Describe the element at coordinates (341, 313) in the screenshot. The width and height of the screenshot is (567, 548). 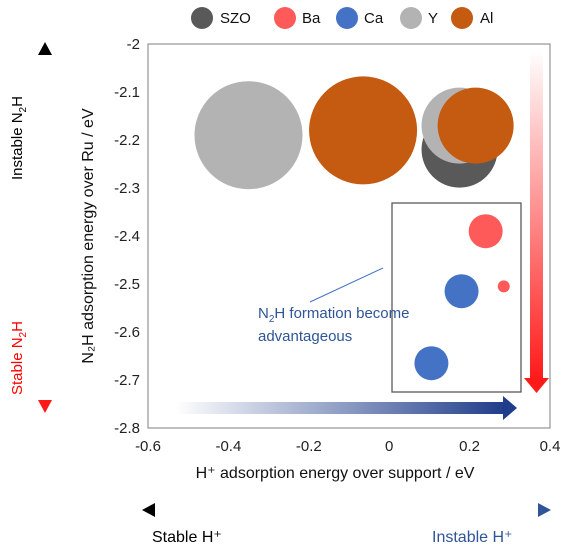
I see `annotation-rest: H formation become` at that location.